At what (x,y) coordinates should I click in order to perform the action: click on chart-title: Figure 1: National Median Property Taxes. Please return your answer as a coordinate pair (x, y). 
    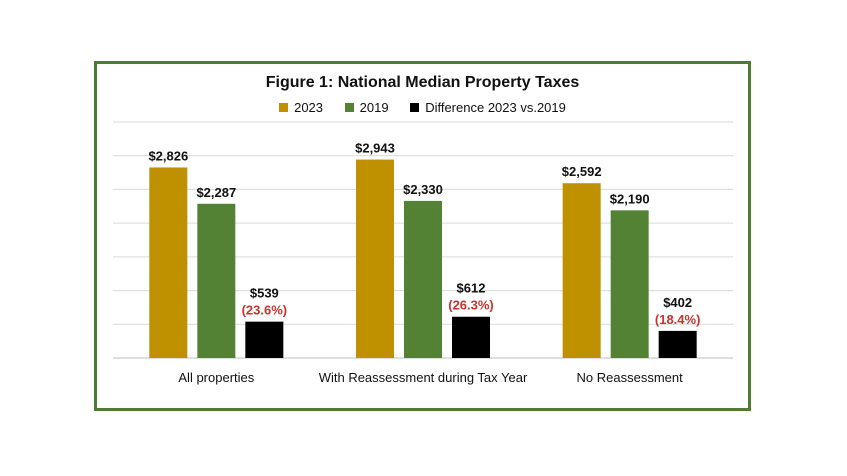
    Looking at the image, I should click on (422, 82).